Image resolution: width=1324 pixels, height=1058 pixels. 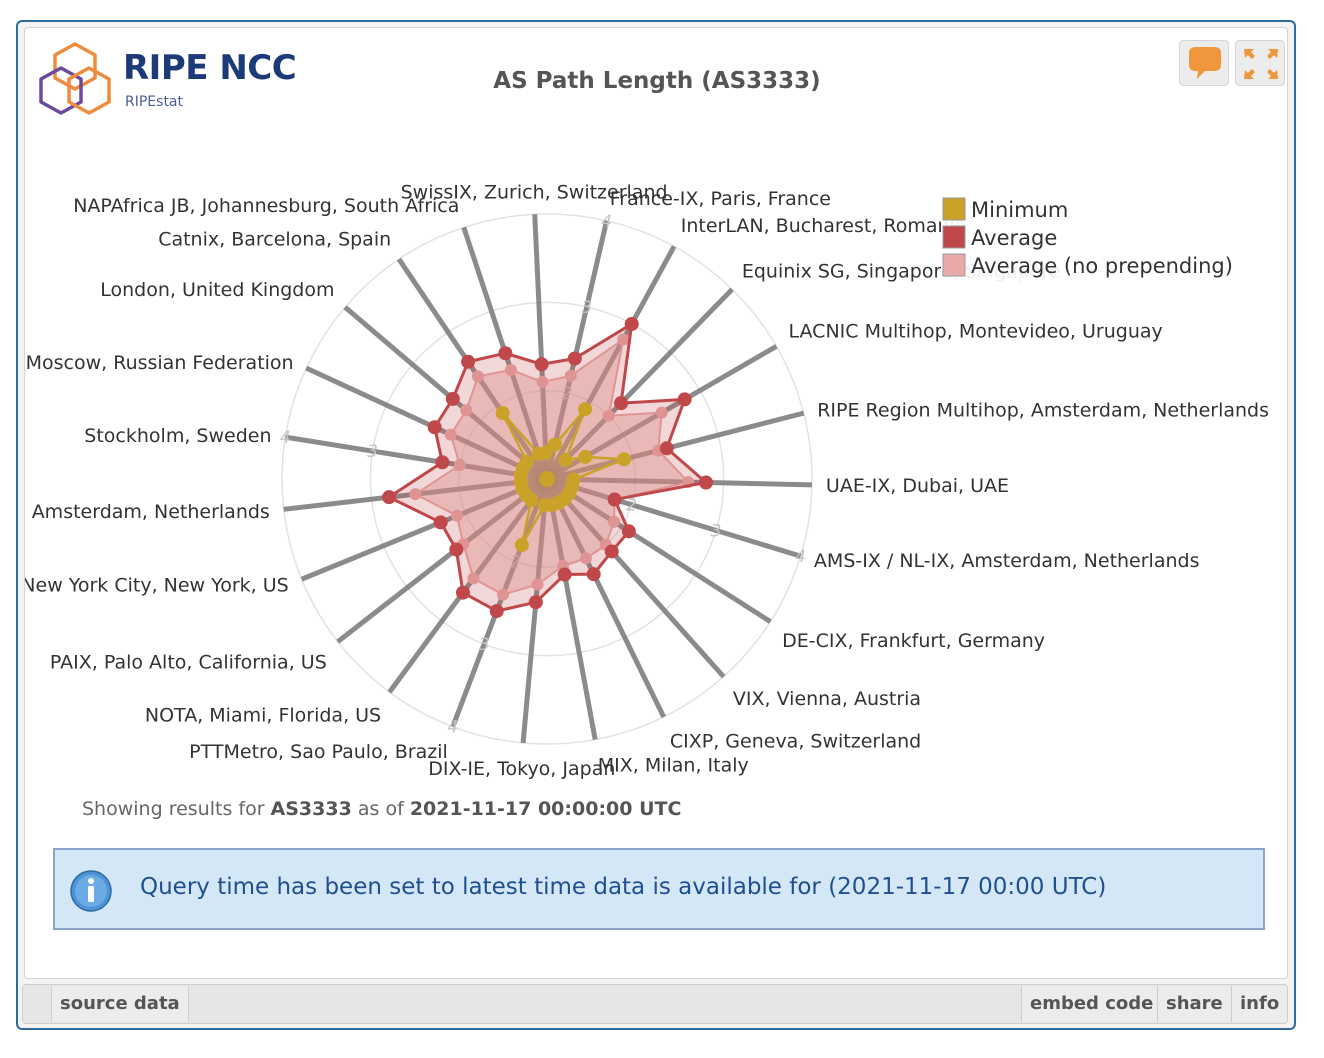 What do you see at coordinates (1204, 63) in the screenshot?
I see `feedback-button` at bounding box center [1204, 63].